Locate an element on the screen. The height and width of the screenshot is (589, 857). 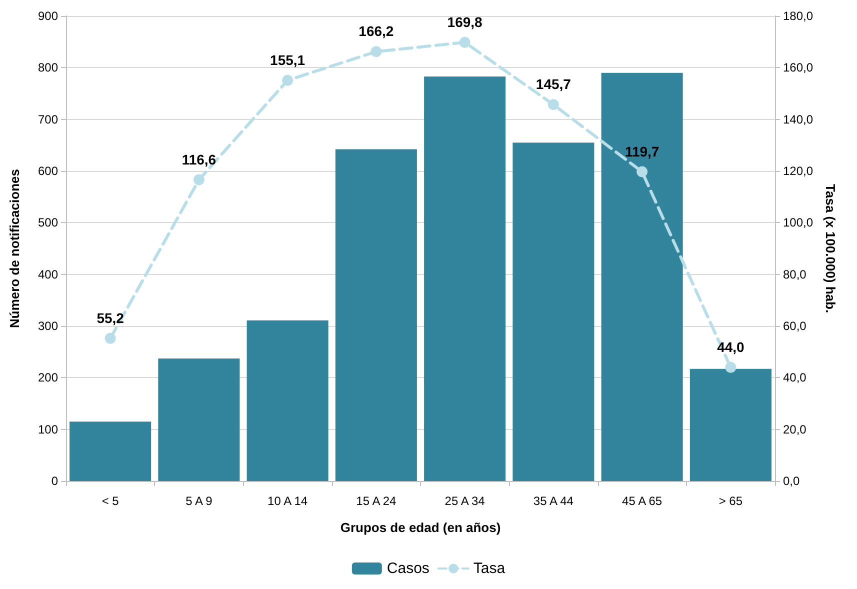
y-tick-label: 300 is located at coordinates (48, 326).